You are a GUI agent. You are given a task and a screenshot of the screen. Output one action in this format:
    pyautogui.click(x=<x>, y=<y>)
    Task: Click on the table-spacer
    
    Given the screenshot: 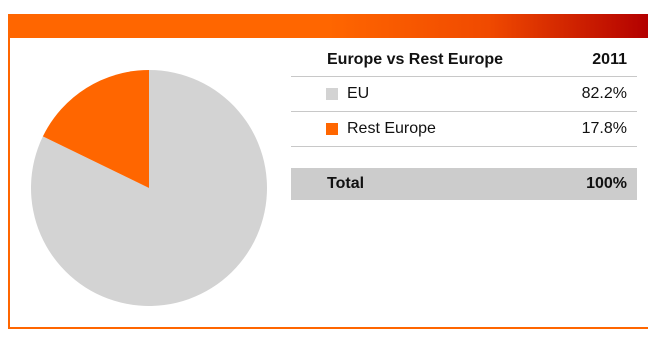 What is the action you would take?
    pyautogui.click(x=464, y=157)
    